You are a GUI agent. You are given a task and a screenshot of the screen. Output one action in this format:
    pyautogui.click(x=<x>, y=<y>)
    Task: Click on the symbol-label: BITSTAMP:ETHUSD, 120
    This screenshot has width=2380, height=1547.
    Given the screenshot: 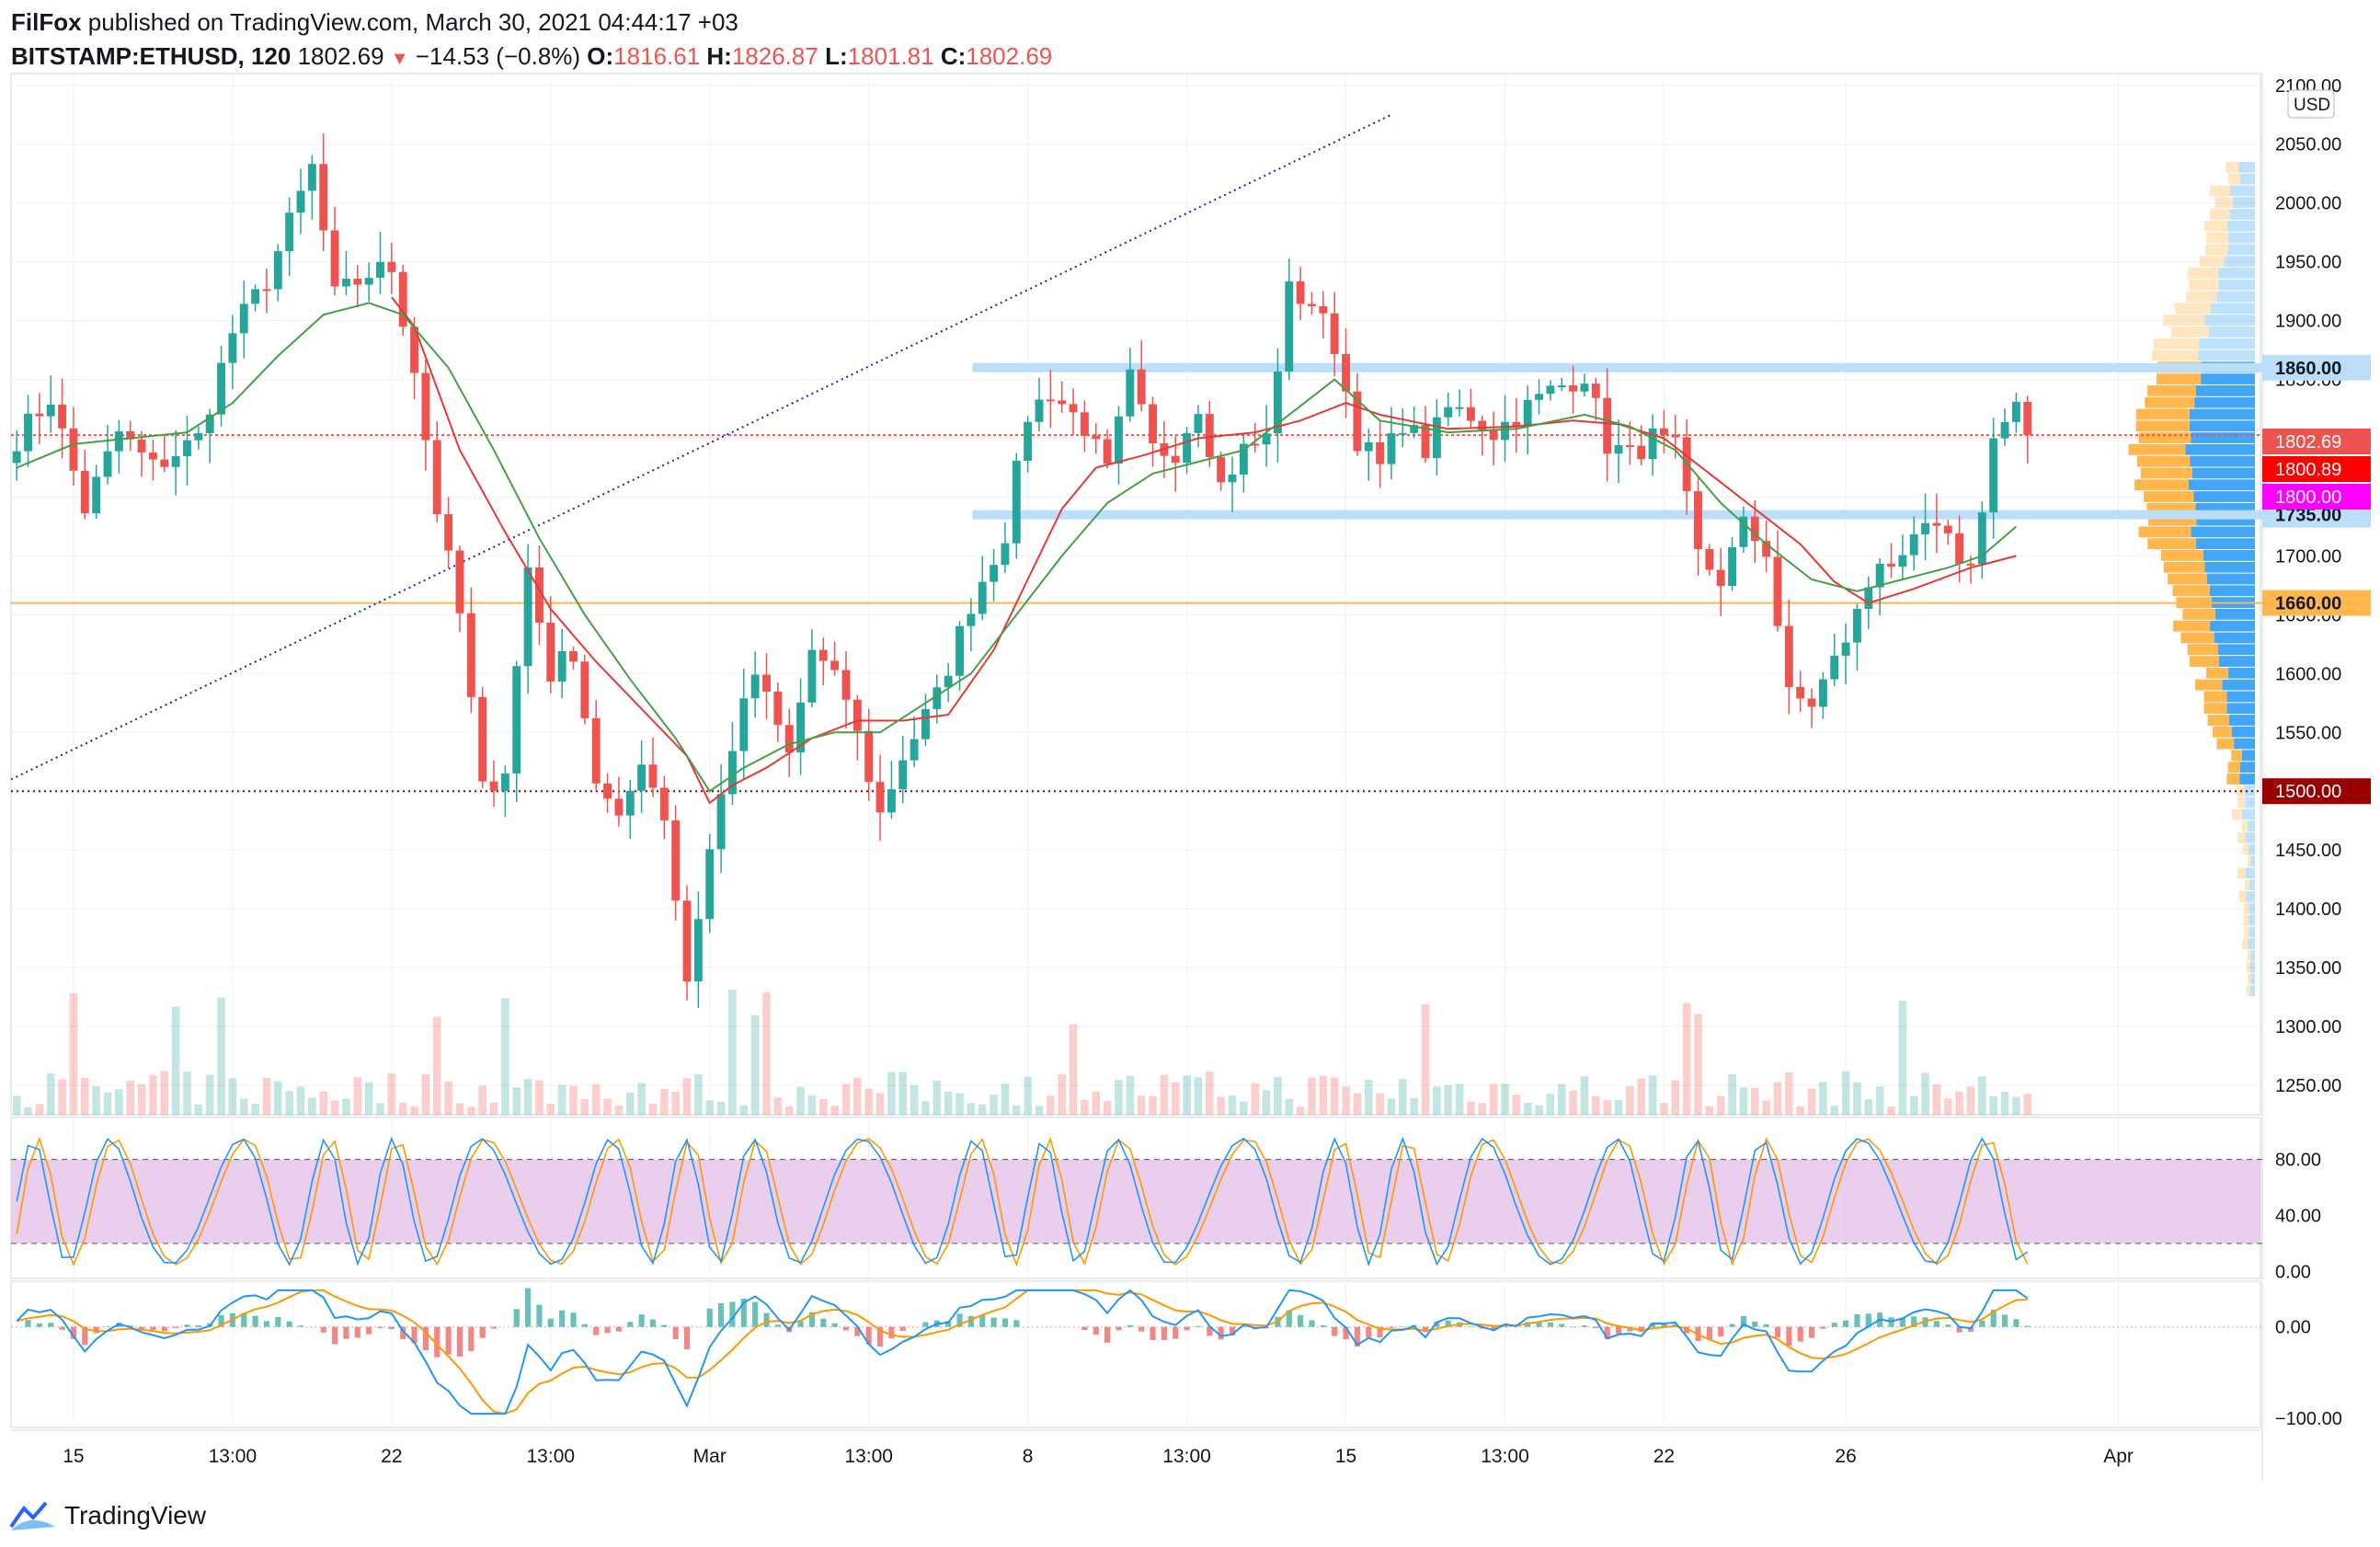 What is the action you would take?
    pyautogui.click(x=151, y=56)
    